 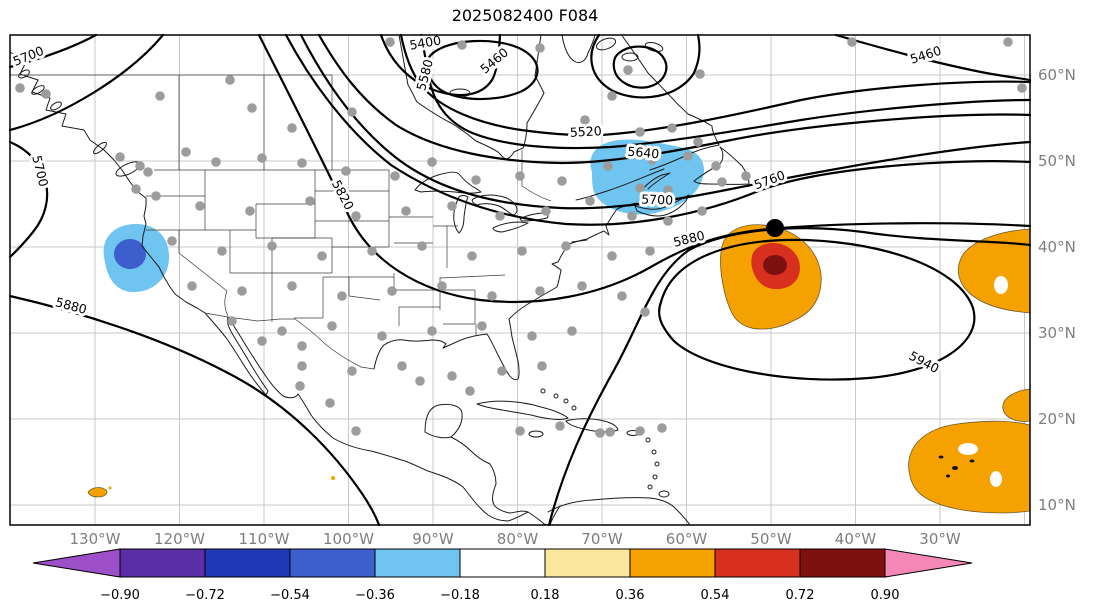 I want to click on contour-label: 5880, so click(x=689, y=238).